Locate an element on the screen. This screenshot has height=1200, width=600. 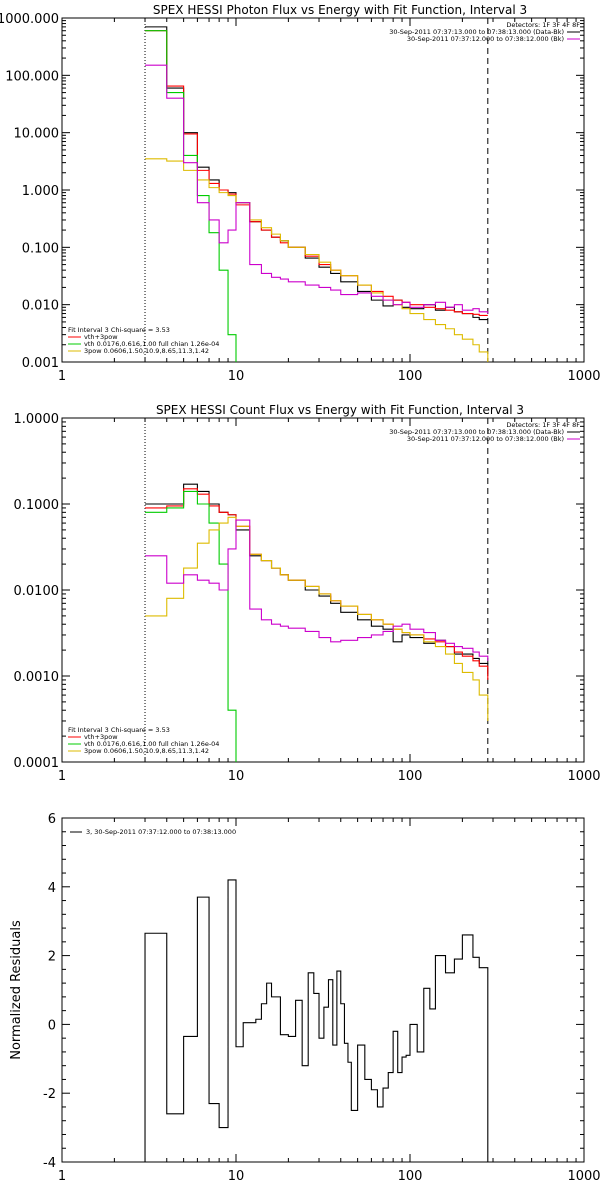
y-tick-label: 0.1000 is located at coordinates (37, 505).